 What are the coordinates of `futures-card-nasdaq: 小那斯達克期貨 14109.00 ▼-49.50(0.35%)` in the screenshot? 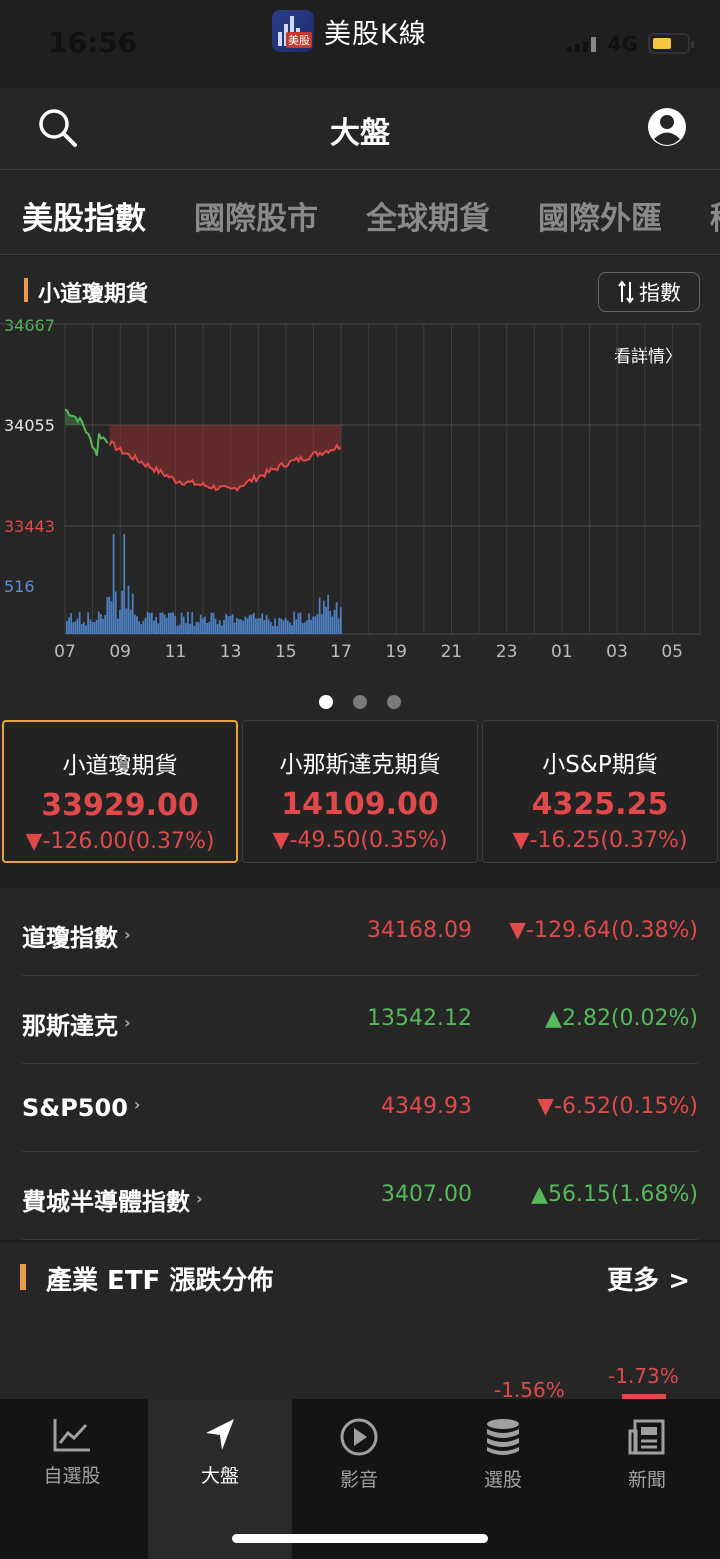 It's located at (360, 791).